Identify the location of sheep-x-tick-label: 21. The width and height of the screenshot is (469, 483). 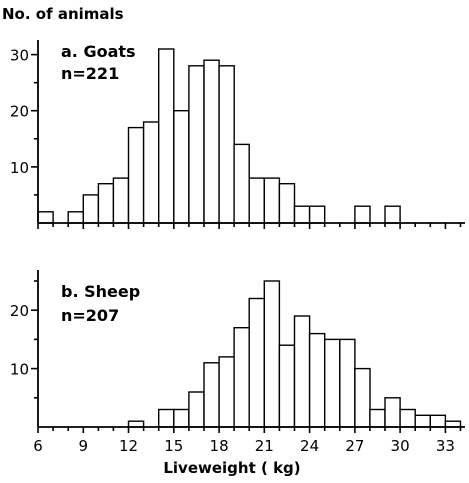
(264, 446).